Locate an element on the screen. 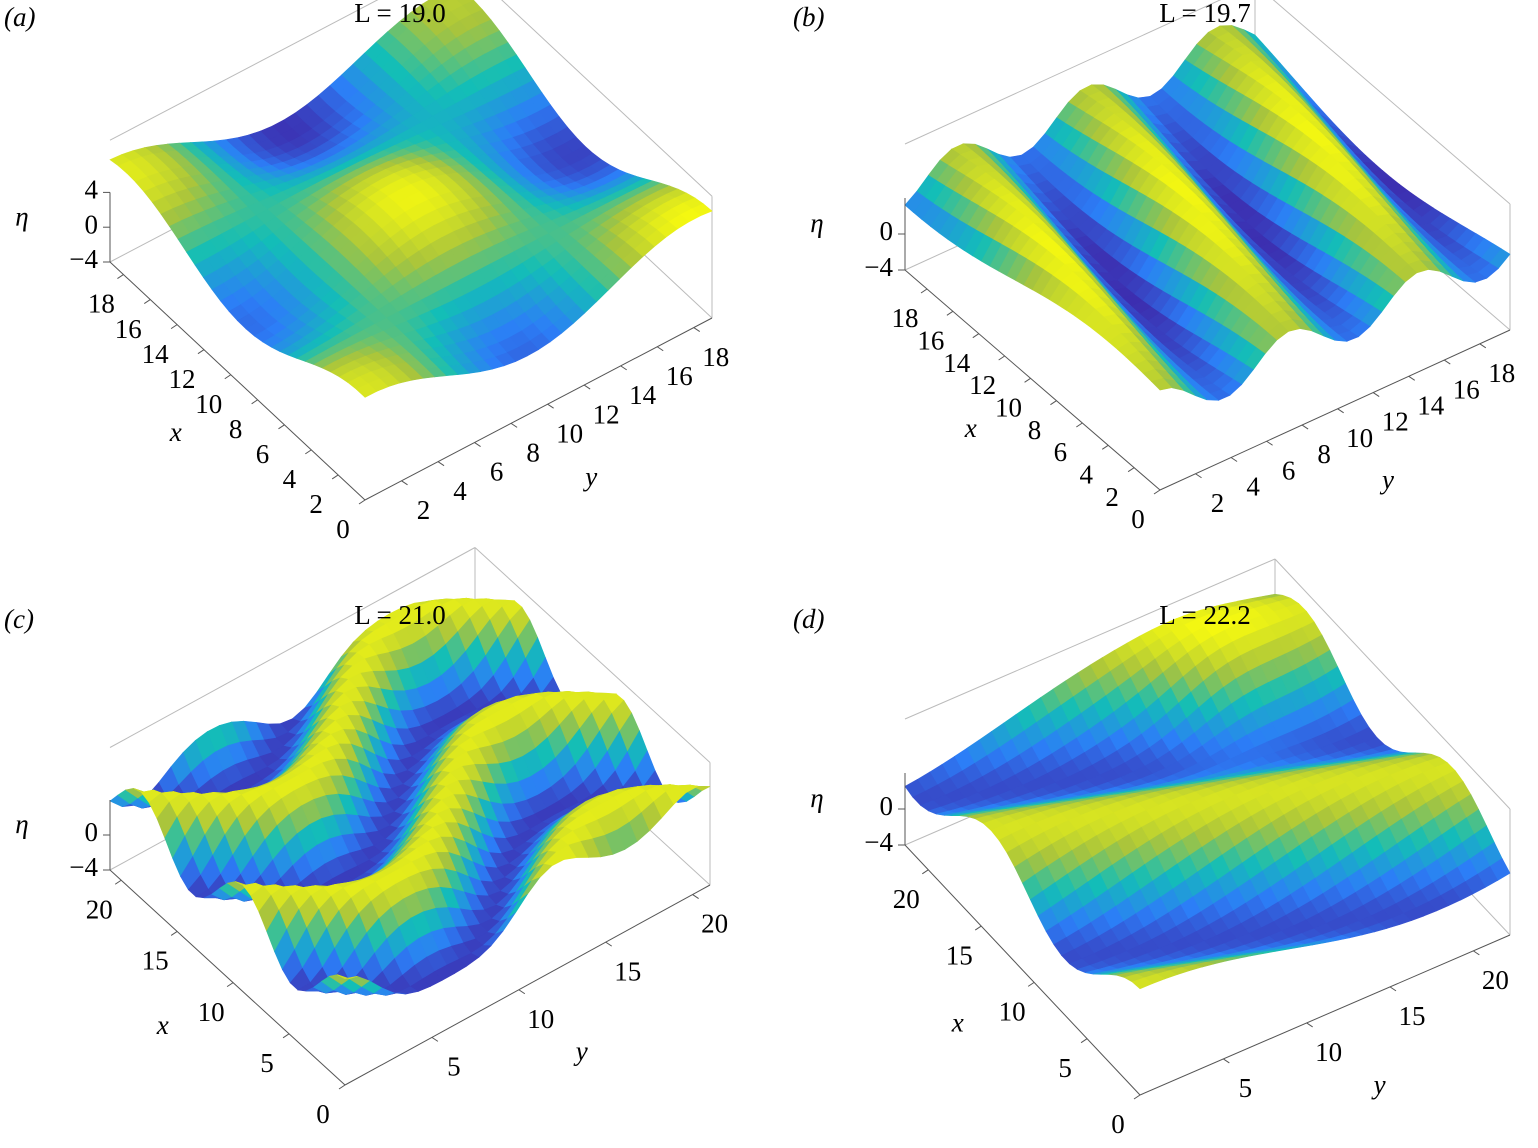 The height and width of the screenshot is (1148, 1538). x-tick-label: 0 is located at coordinates (323, 1114).